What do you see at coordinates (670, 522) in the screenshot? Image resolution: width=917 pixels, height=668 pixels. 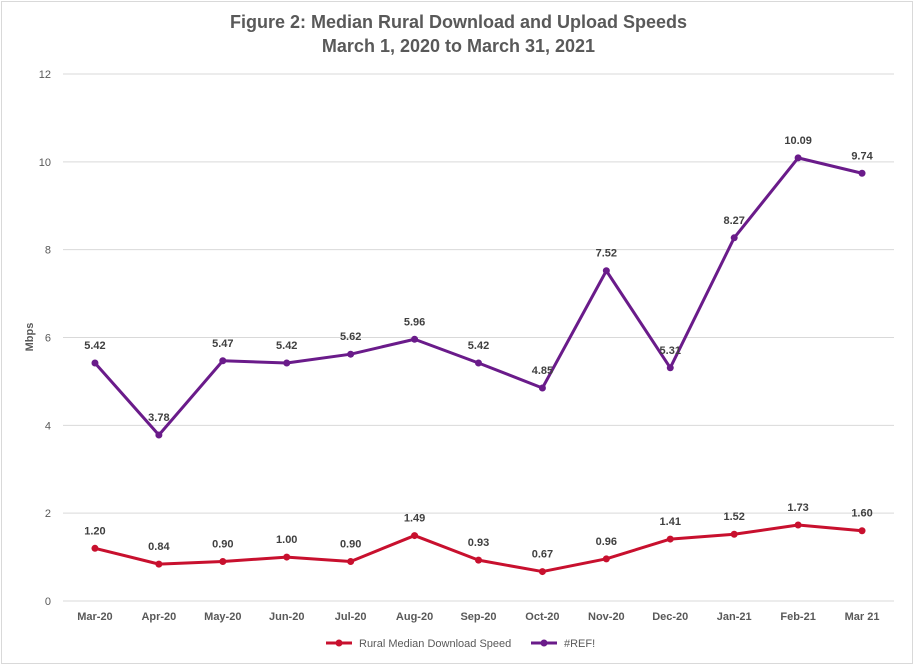 I see `data-label: 1.41` at bounding box center [670, 522].